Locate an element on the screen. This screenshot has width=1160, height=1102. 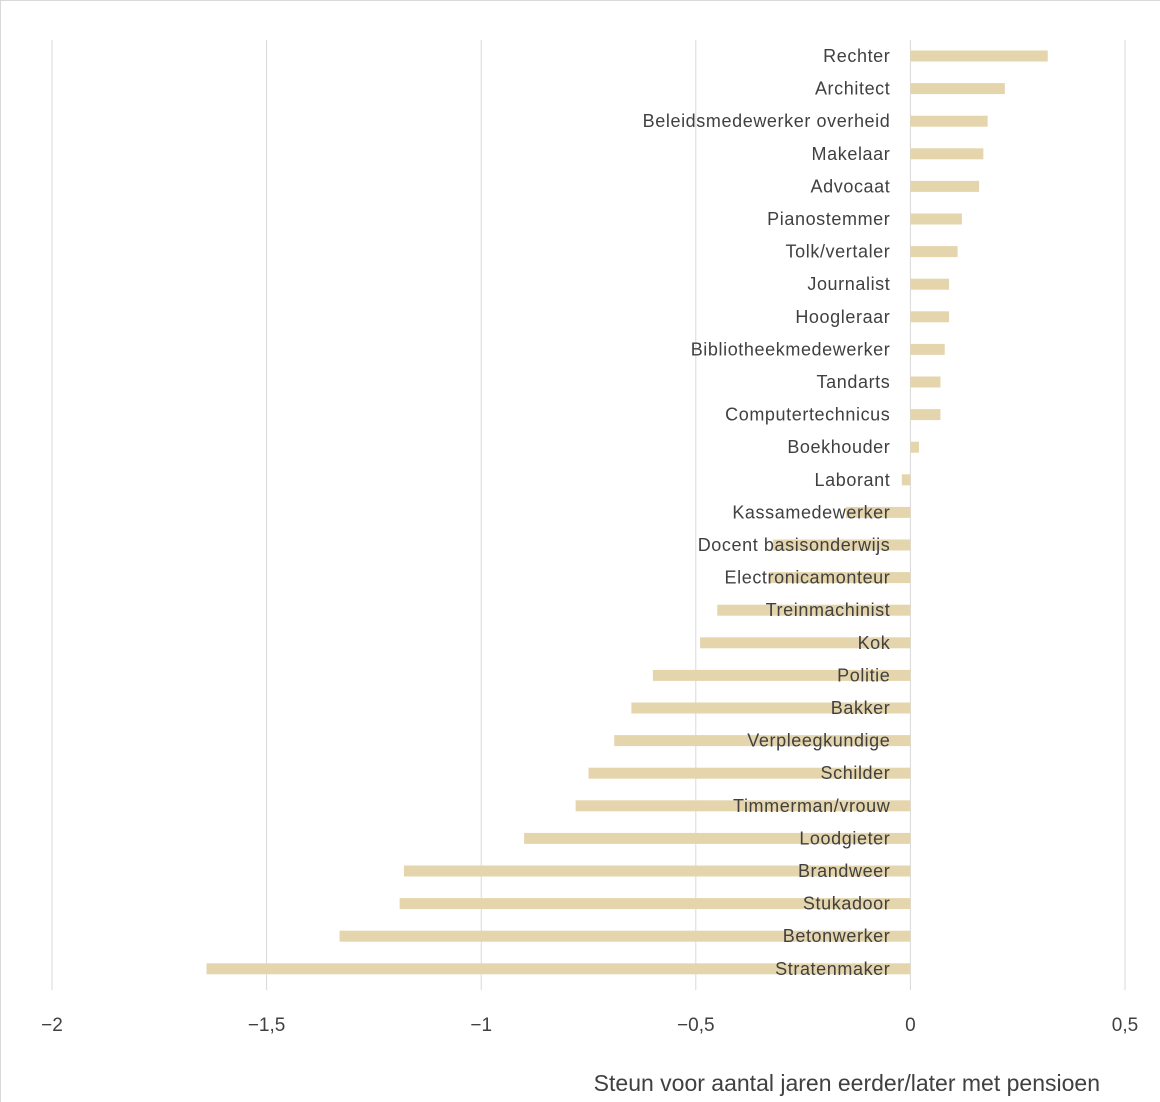
category-label: Docent basisonderwijs is located at coordinates (794, 545).